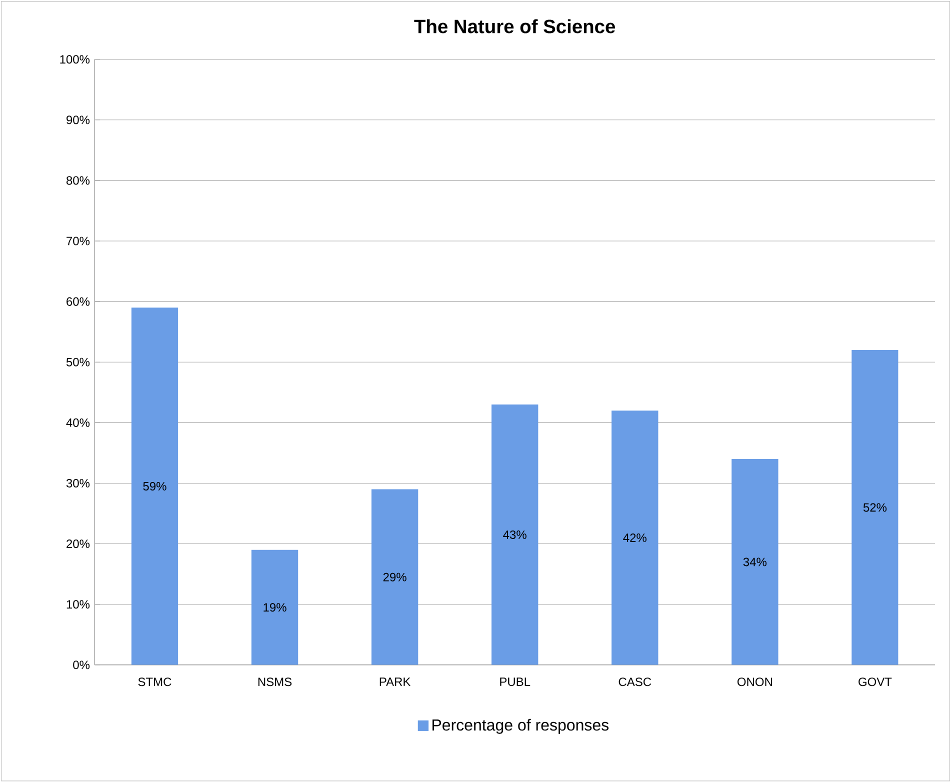 The height and width of the screenshot is (782, 951). I want to click on data-label: 52%, so click(875, 507).